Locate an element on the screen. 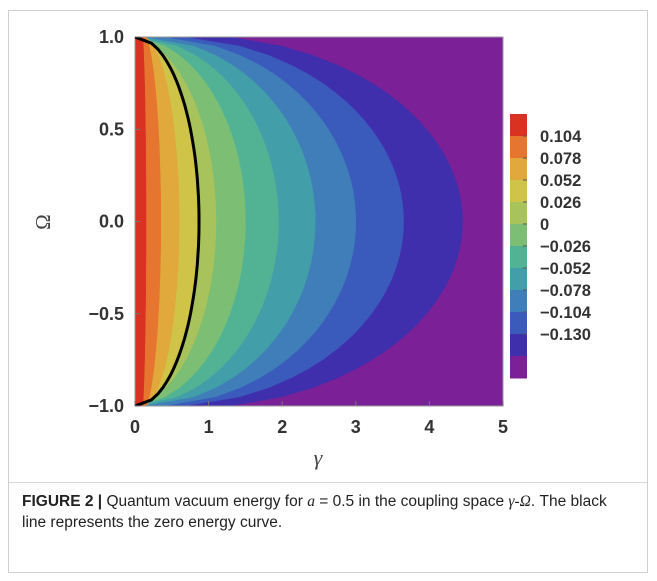  y-tick-label: 0.5 is located at coordinates (111, 129).